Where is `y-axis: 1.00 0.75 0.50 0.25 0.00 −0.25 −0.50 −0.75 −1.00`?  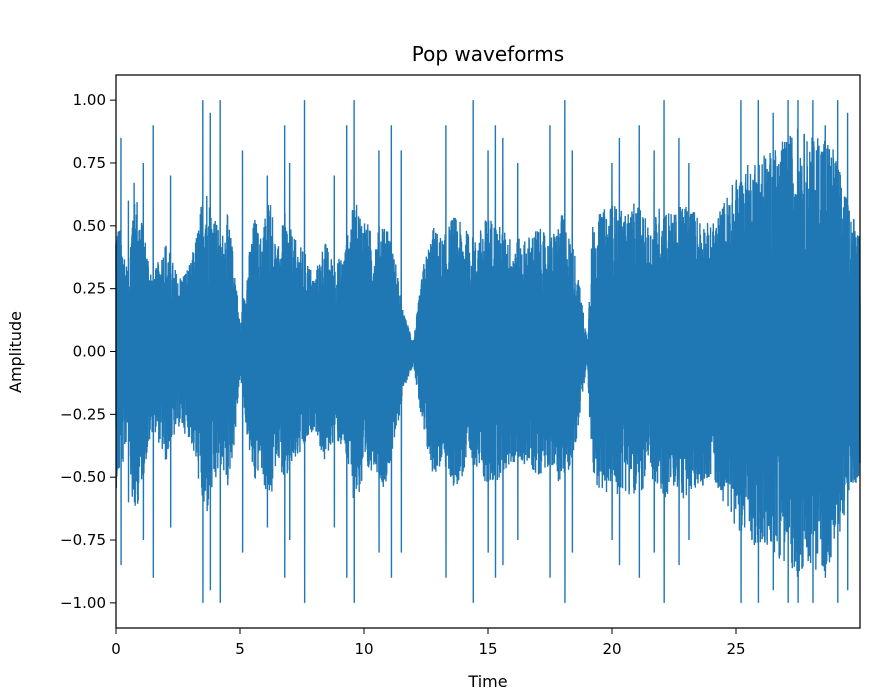
y-axis: 1.00 0.75 0.50 0.25 0.00 −0.25 −0.50 −0.75 −1.00 is located at coordinates (88, 351).